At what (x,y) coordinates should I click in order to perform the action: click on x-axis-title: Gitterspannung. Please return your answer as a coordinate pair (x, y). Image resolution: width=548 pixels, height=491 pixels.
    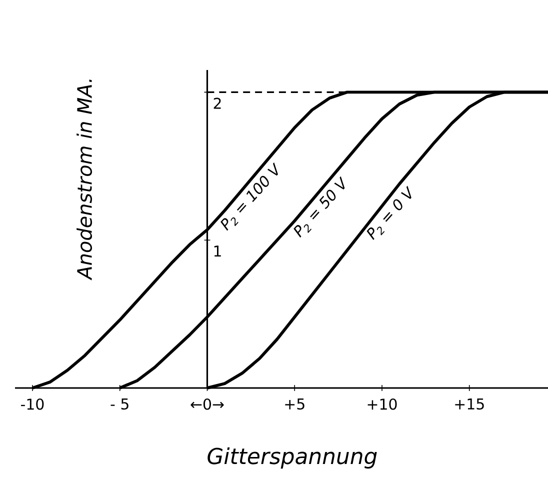
    Looking at the image, I should click on (292, 458).